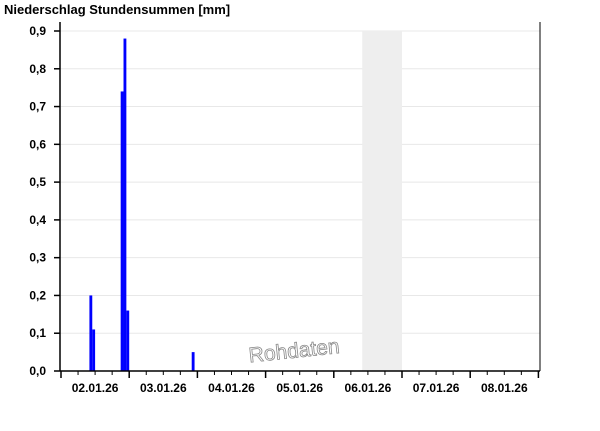 The image size is (600, 431). Describe the element at coordinates (436, 388) in the screenshot. I see `x-tick-label: 07.01.26` at that location.